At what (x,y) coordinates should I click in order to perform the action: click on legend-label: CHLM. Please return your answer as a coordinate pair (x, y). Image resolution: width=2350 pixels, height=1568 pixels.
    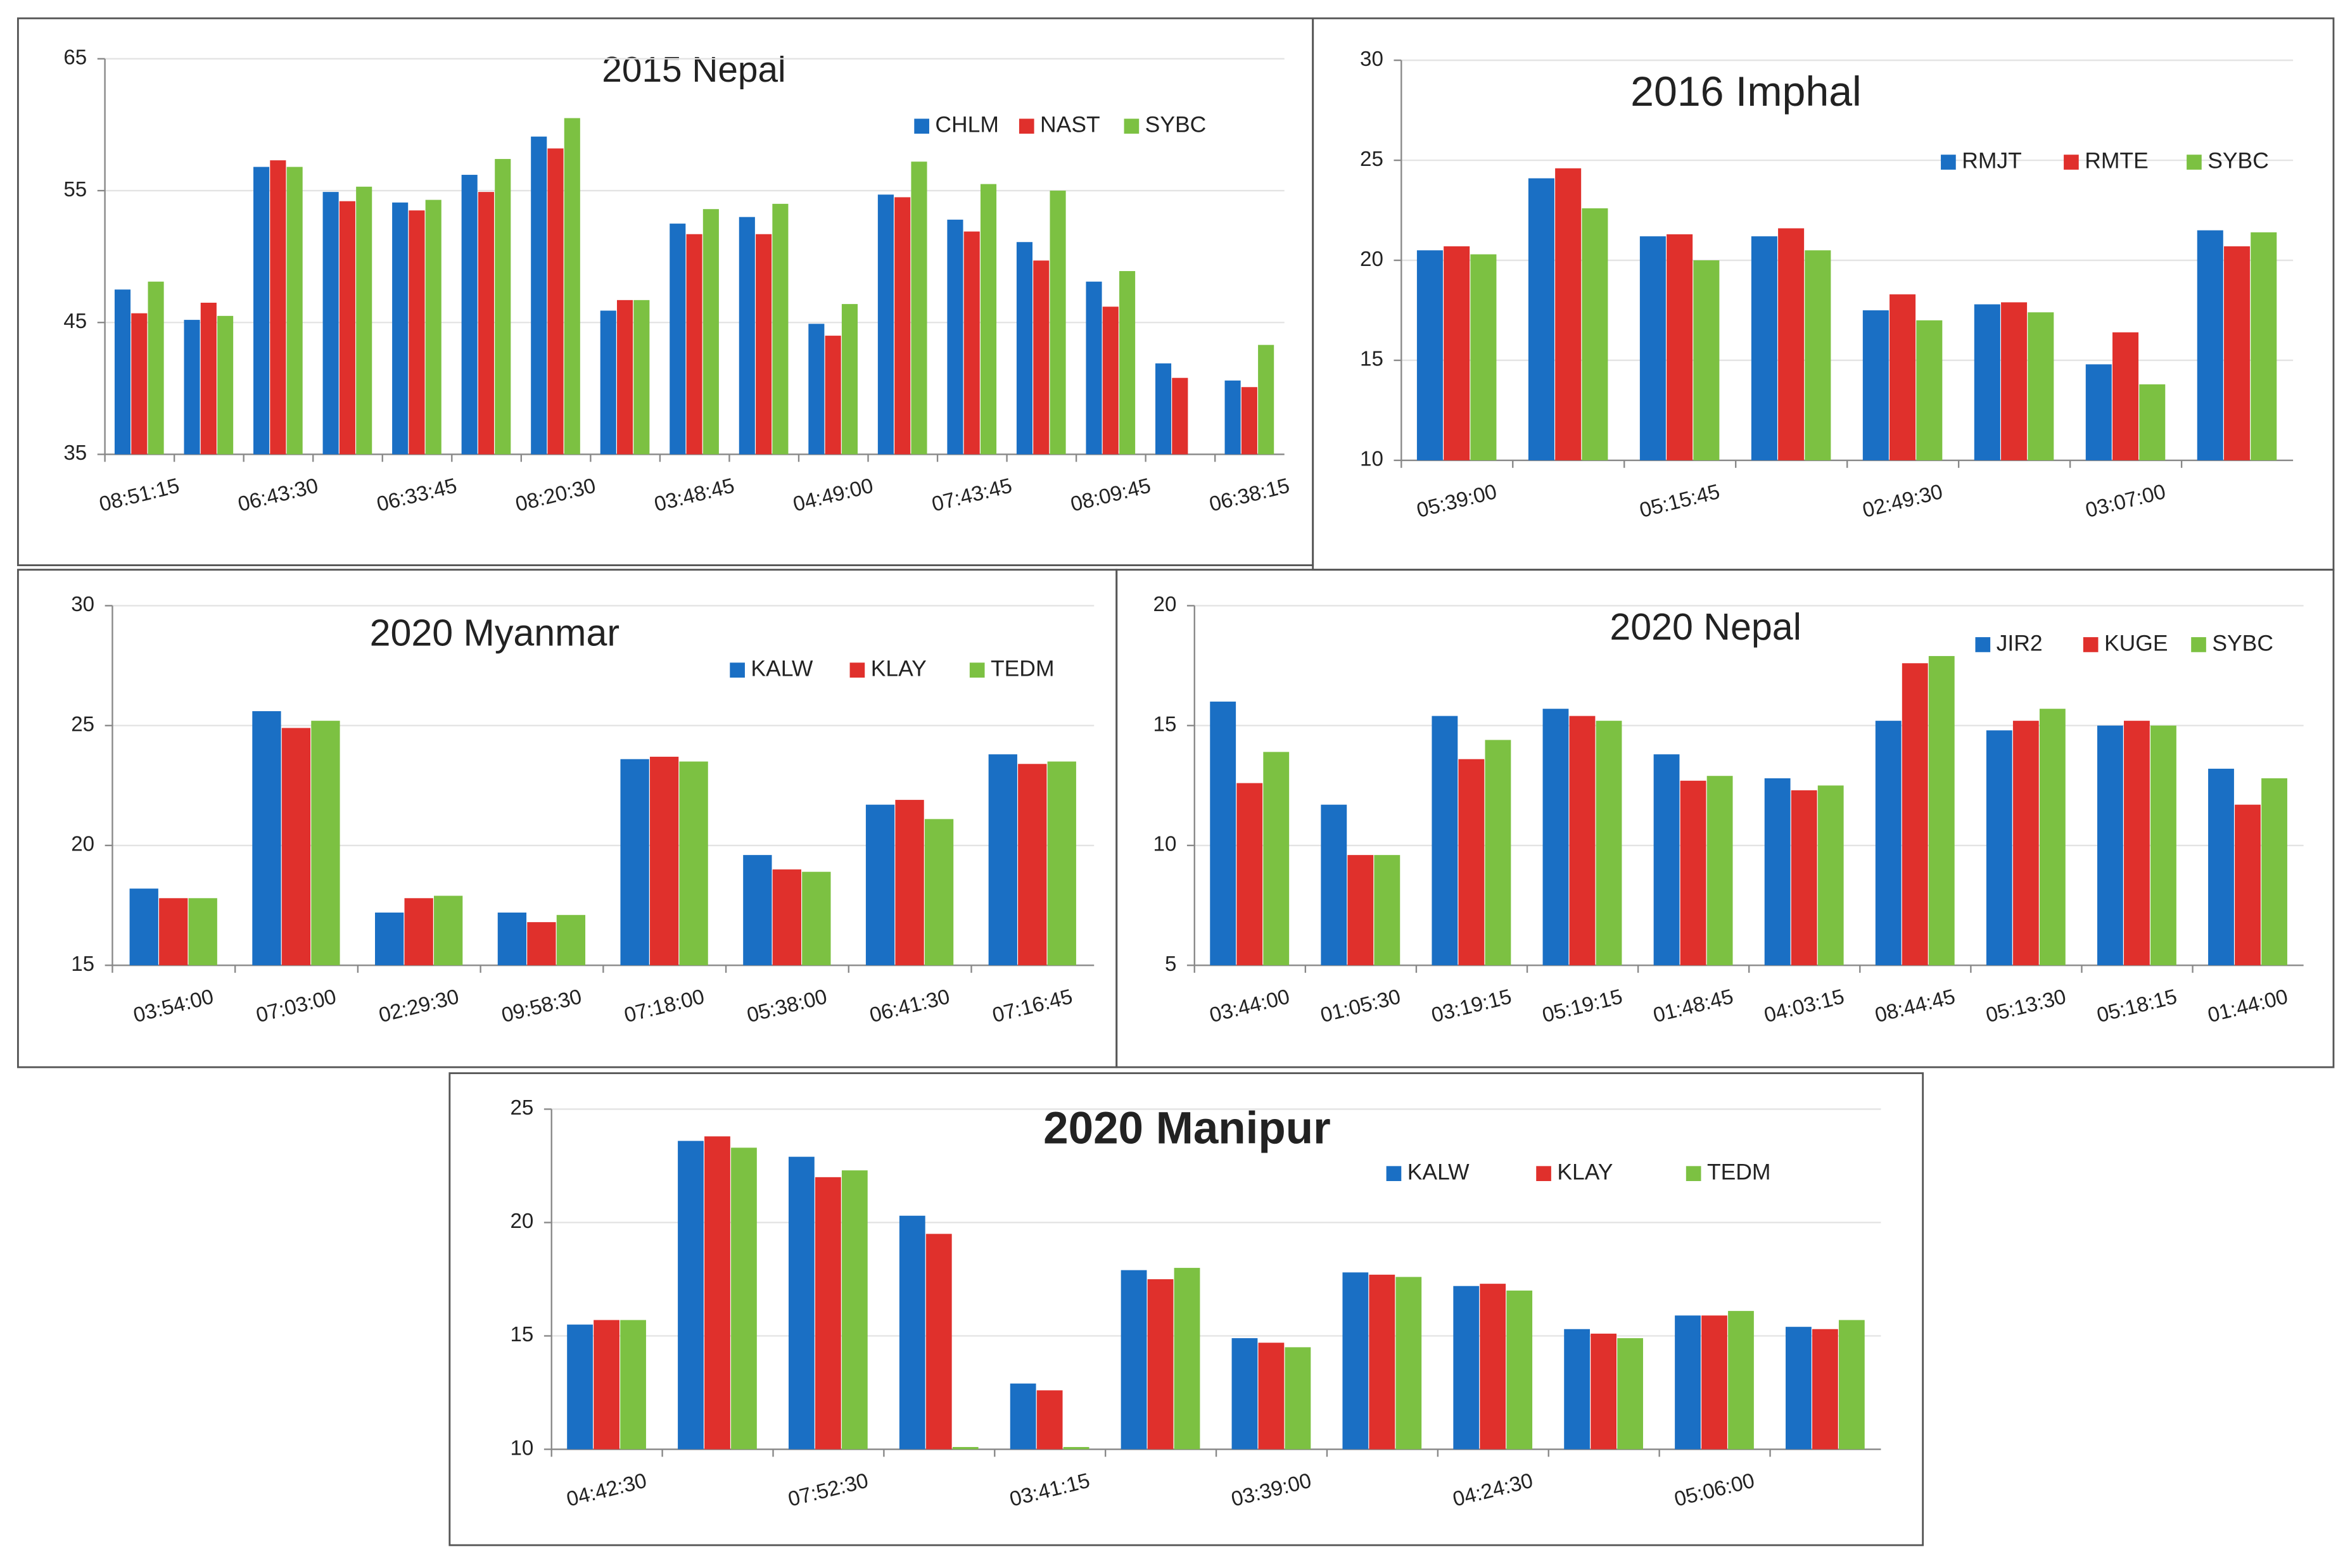
    Looking at the image, I should click on (967, 124).